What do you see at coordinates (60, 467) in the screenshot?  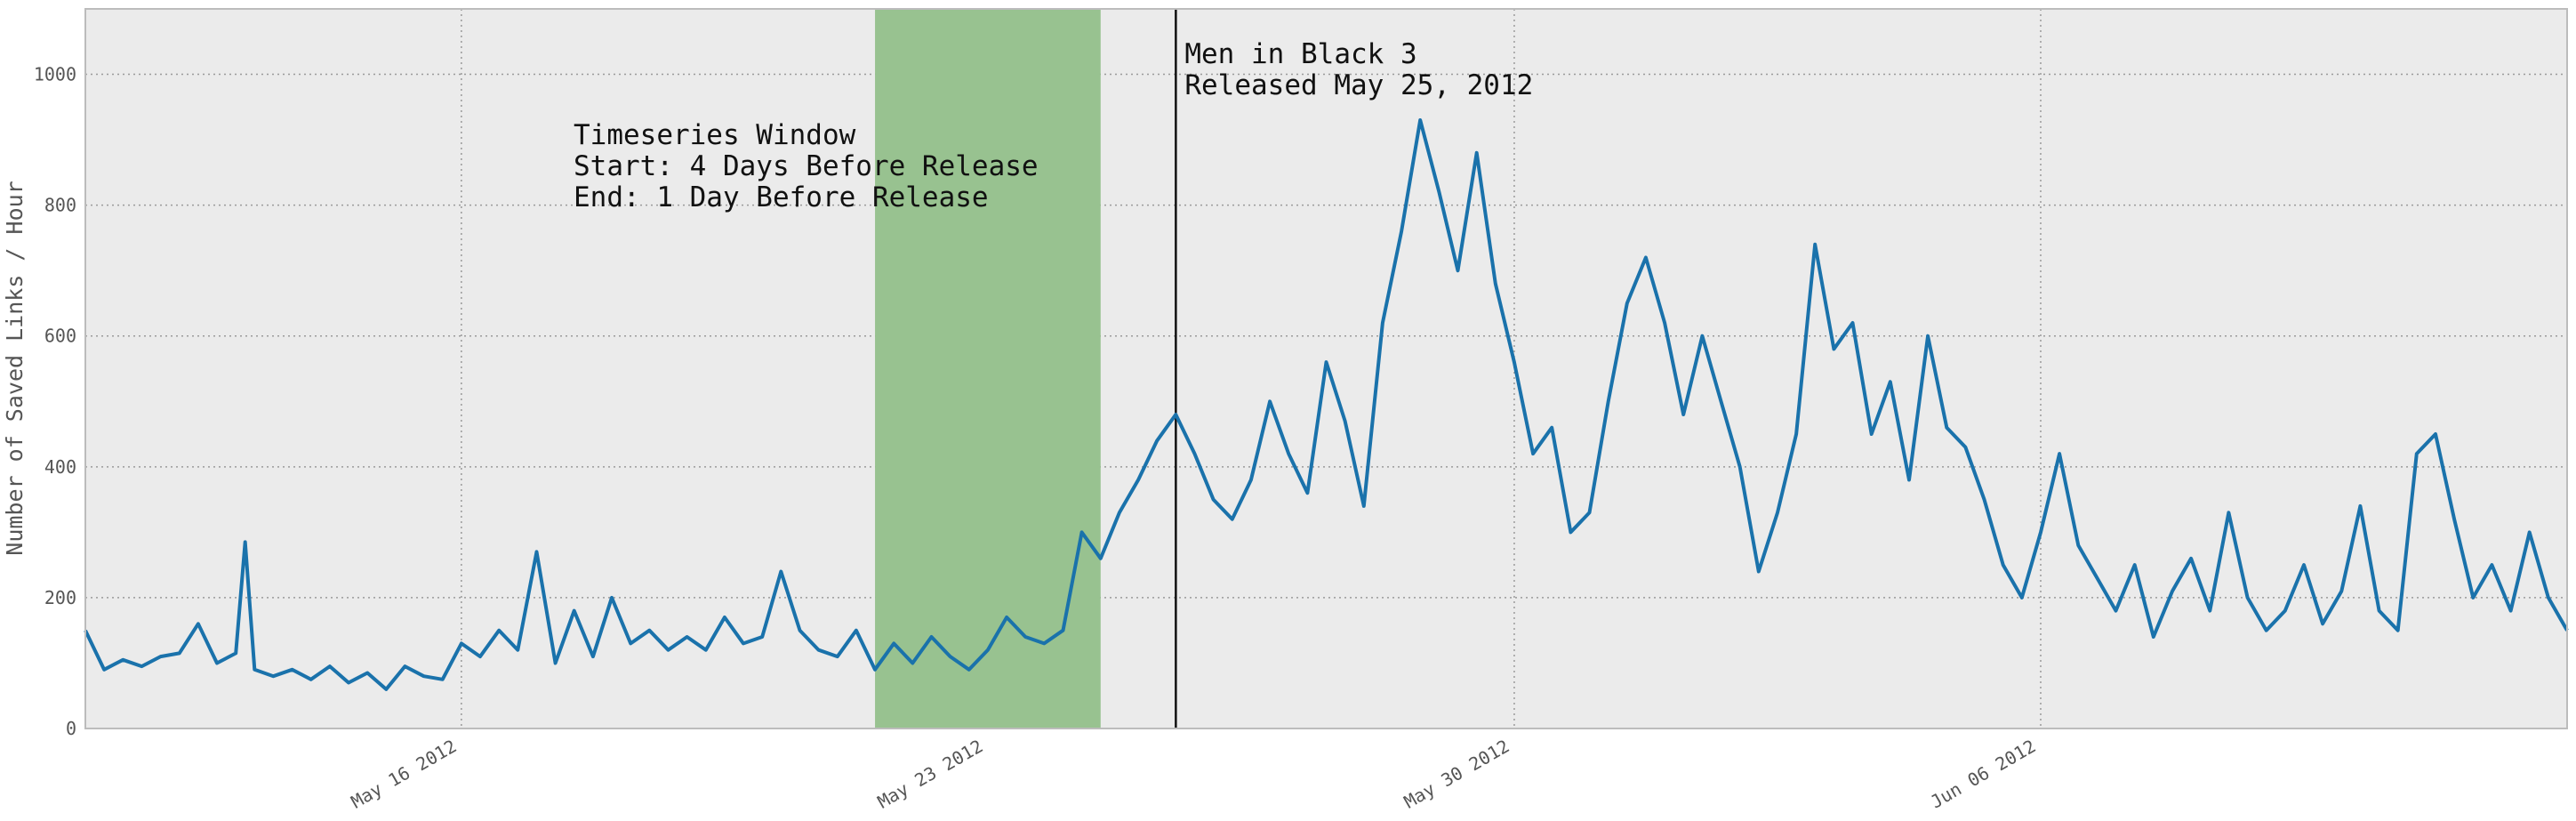 I see `y-tick-label: 400` at bounding box center [60, 467].